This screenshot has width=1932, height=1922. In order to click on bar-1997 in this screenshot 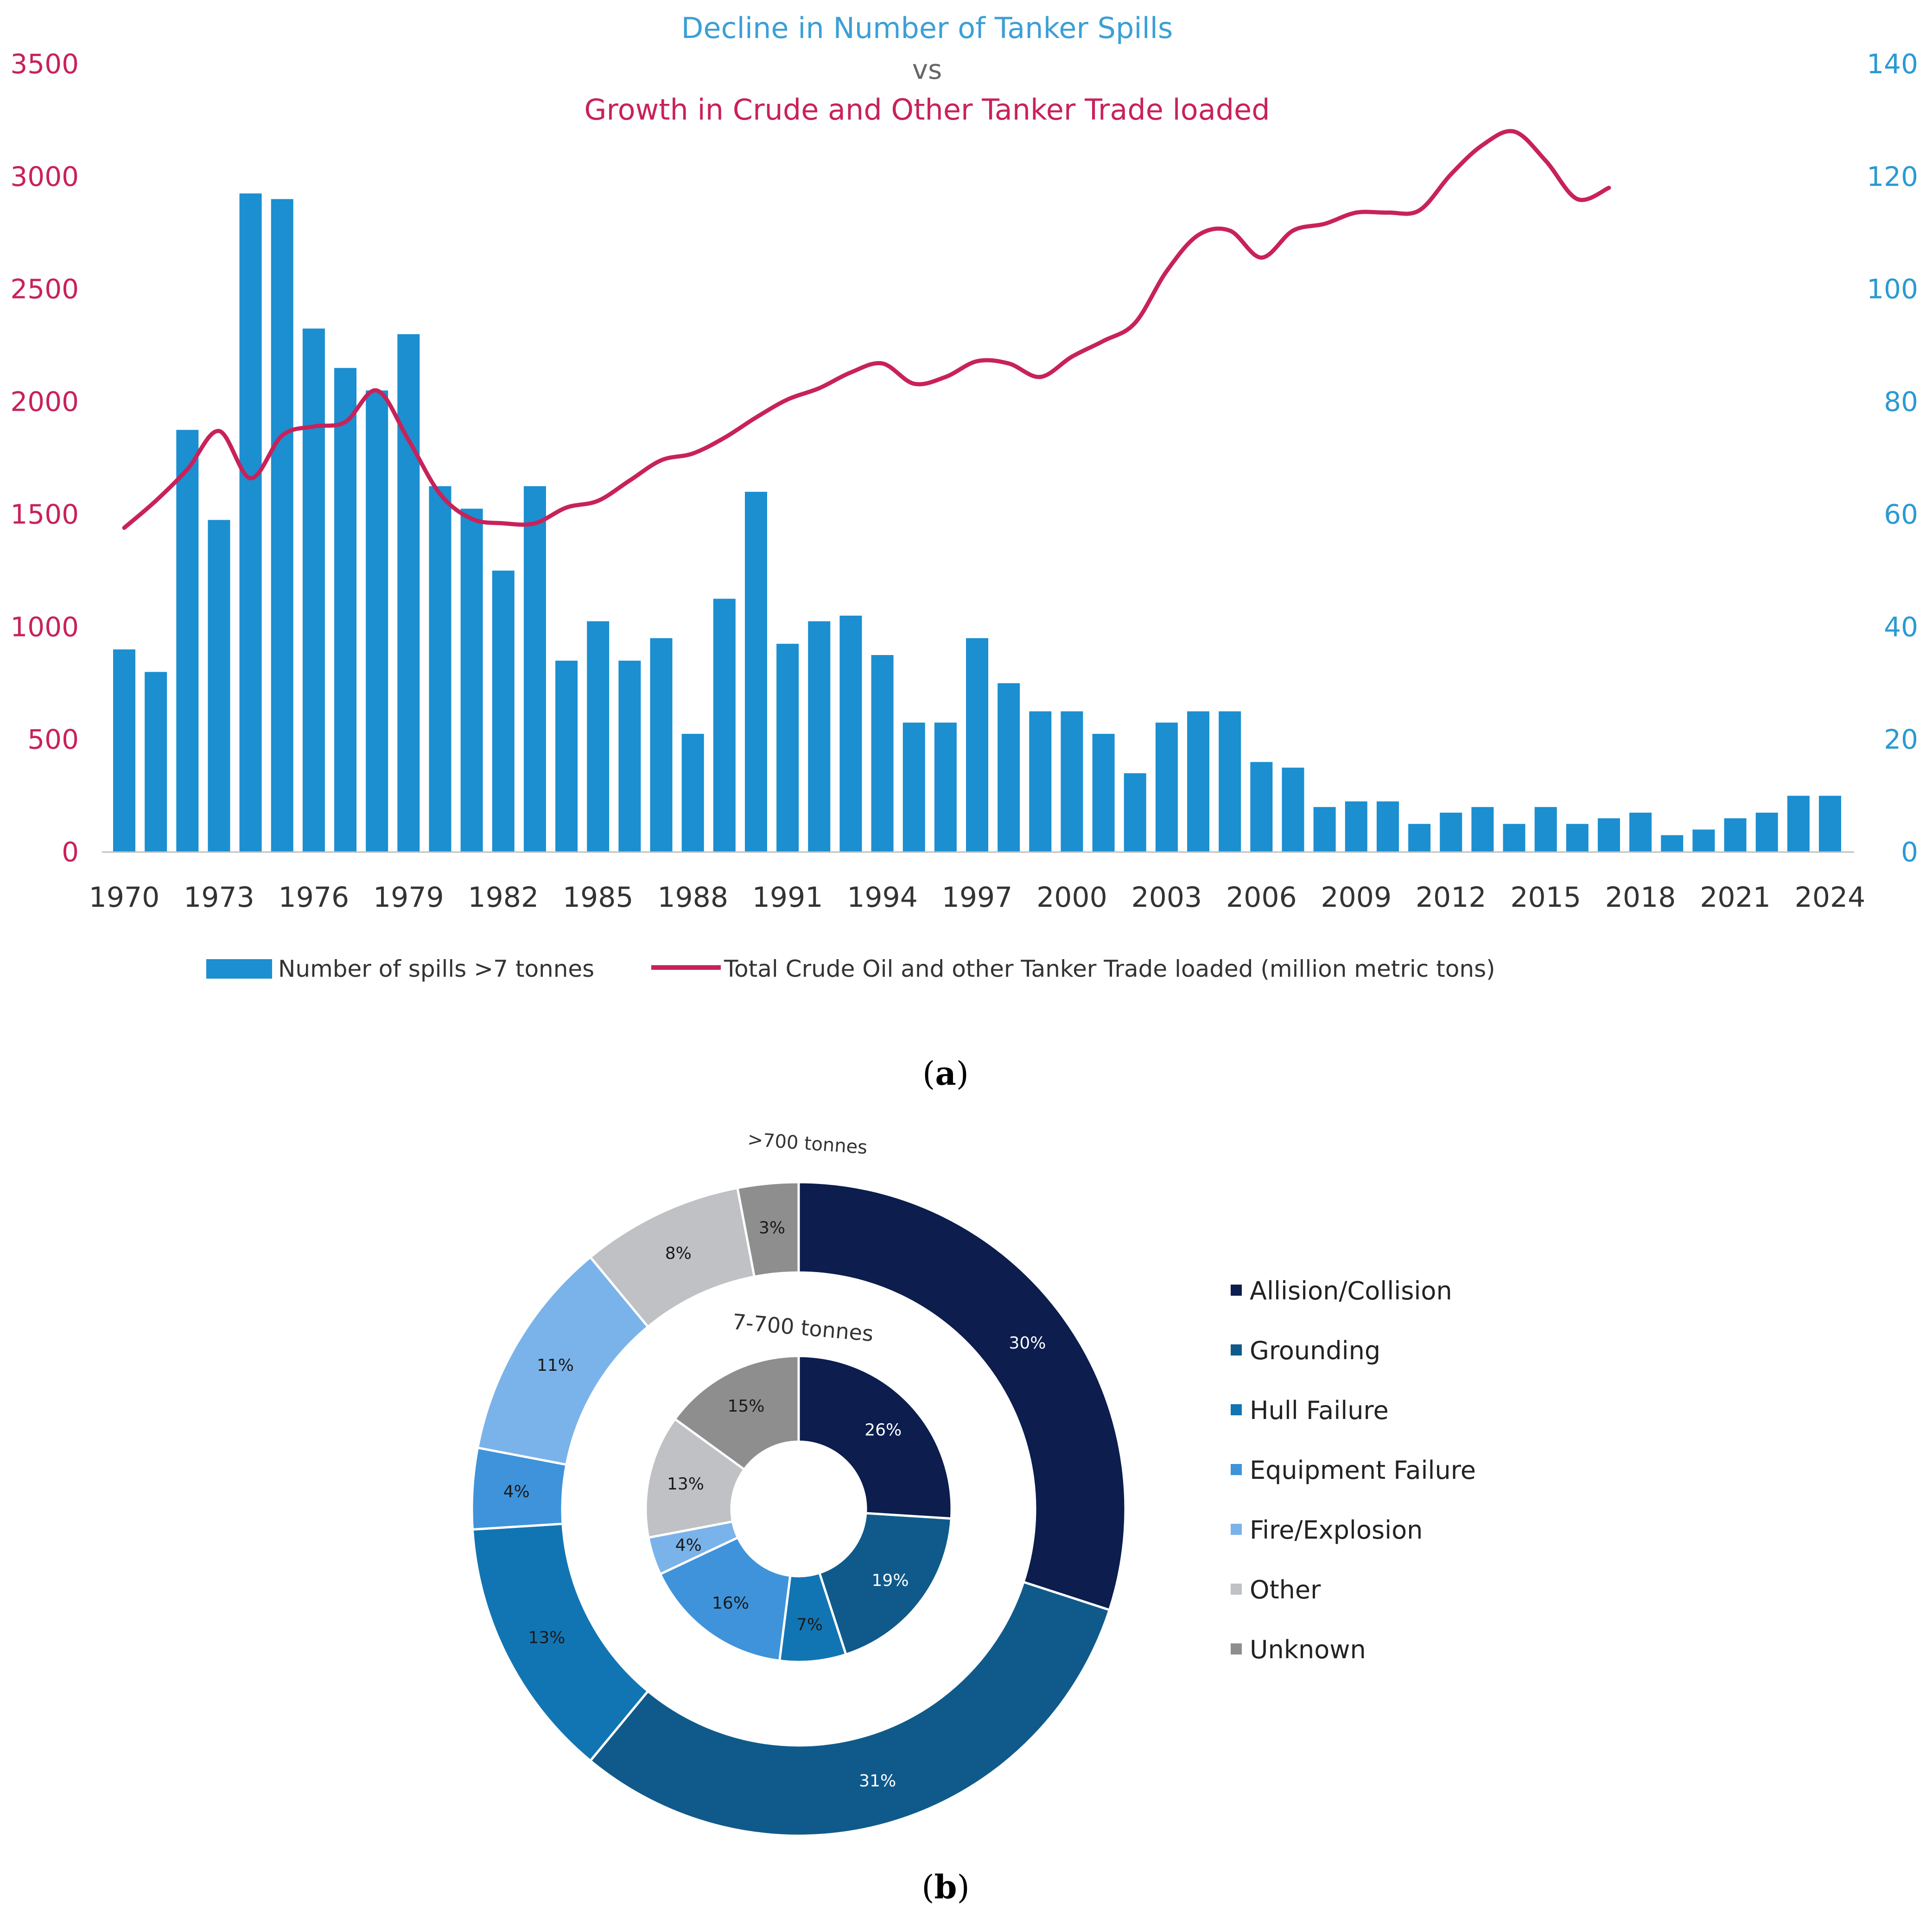, I will do `click(977, 745)`.